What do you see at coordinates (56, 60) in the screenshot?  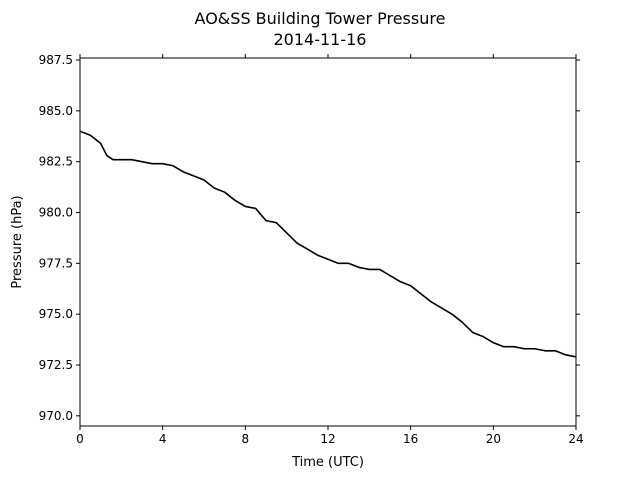 I see `y-tick-label: 987.5` at bounding box center [56, 60].